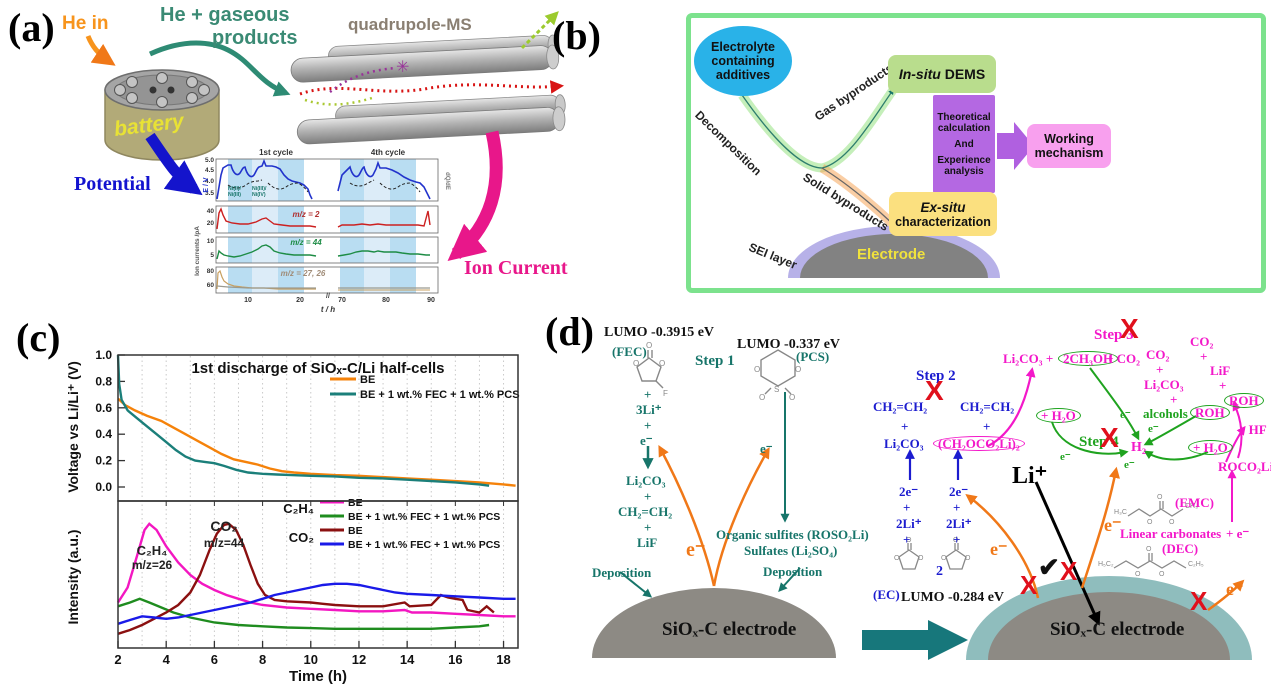 Image resolution: width=1271 pixels, height=686 pixels. I want to click on step-1: Step 1, so click(715, 361).